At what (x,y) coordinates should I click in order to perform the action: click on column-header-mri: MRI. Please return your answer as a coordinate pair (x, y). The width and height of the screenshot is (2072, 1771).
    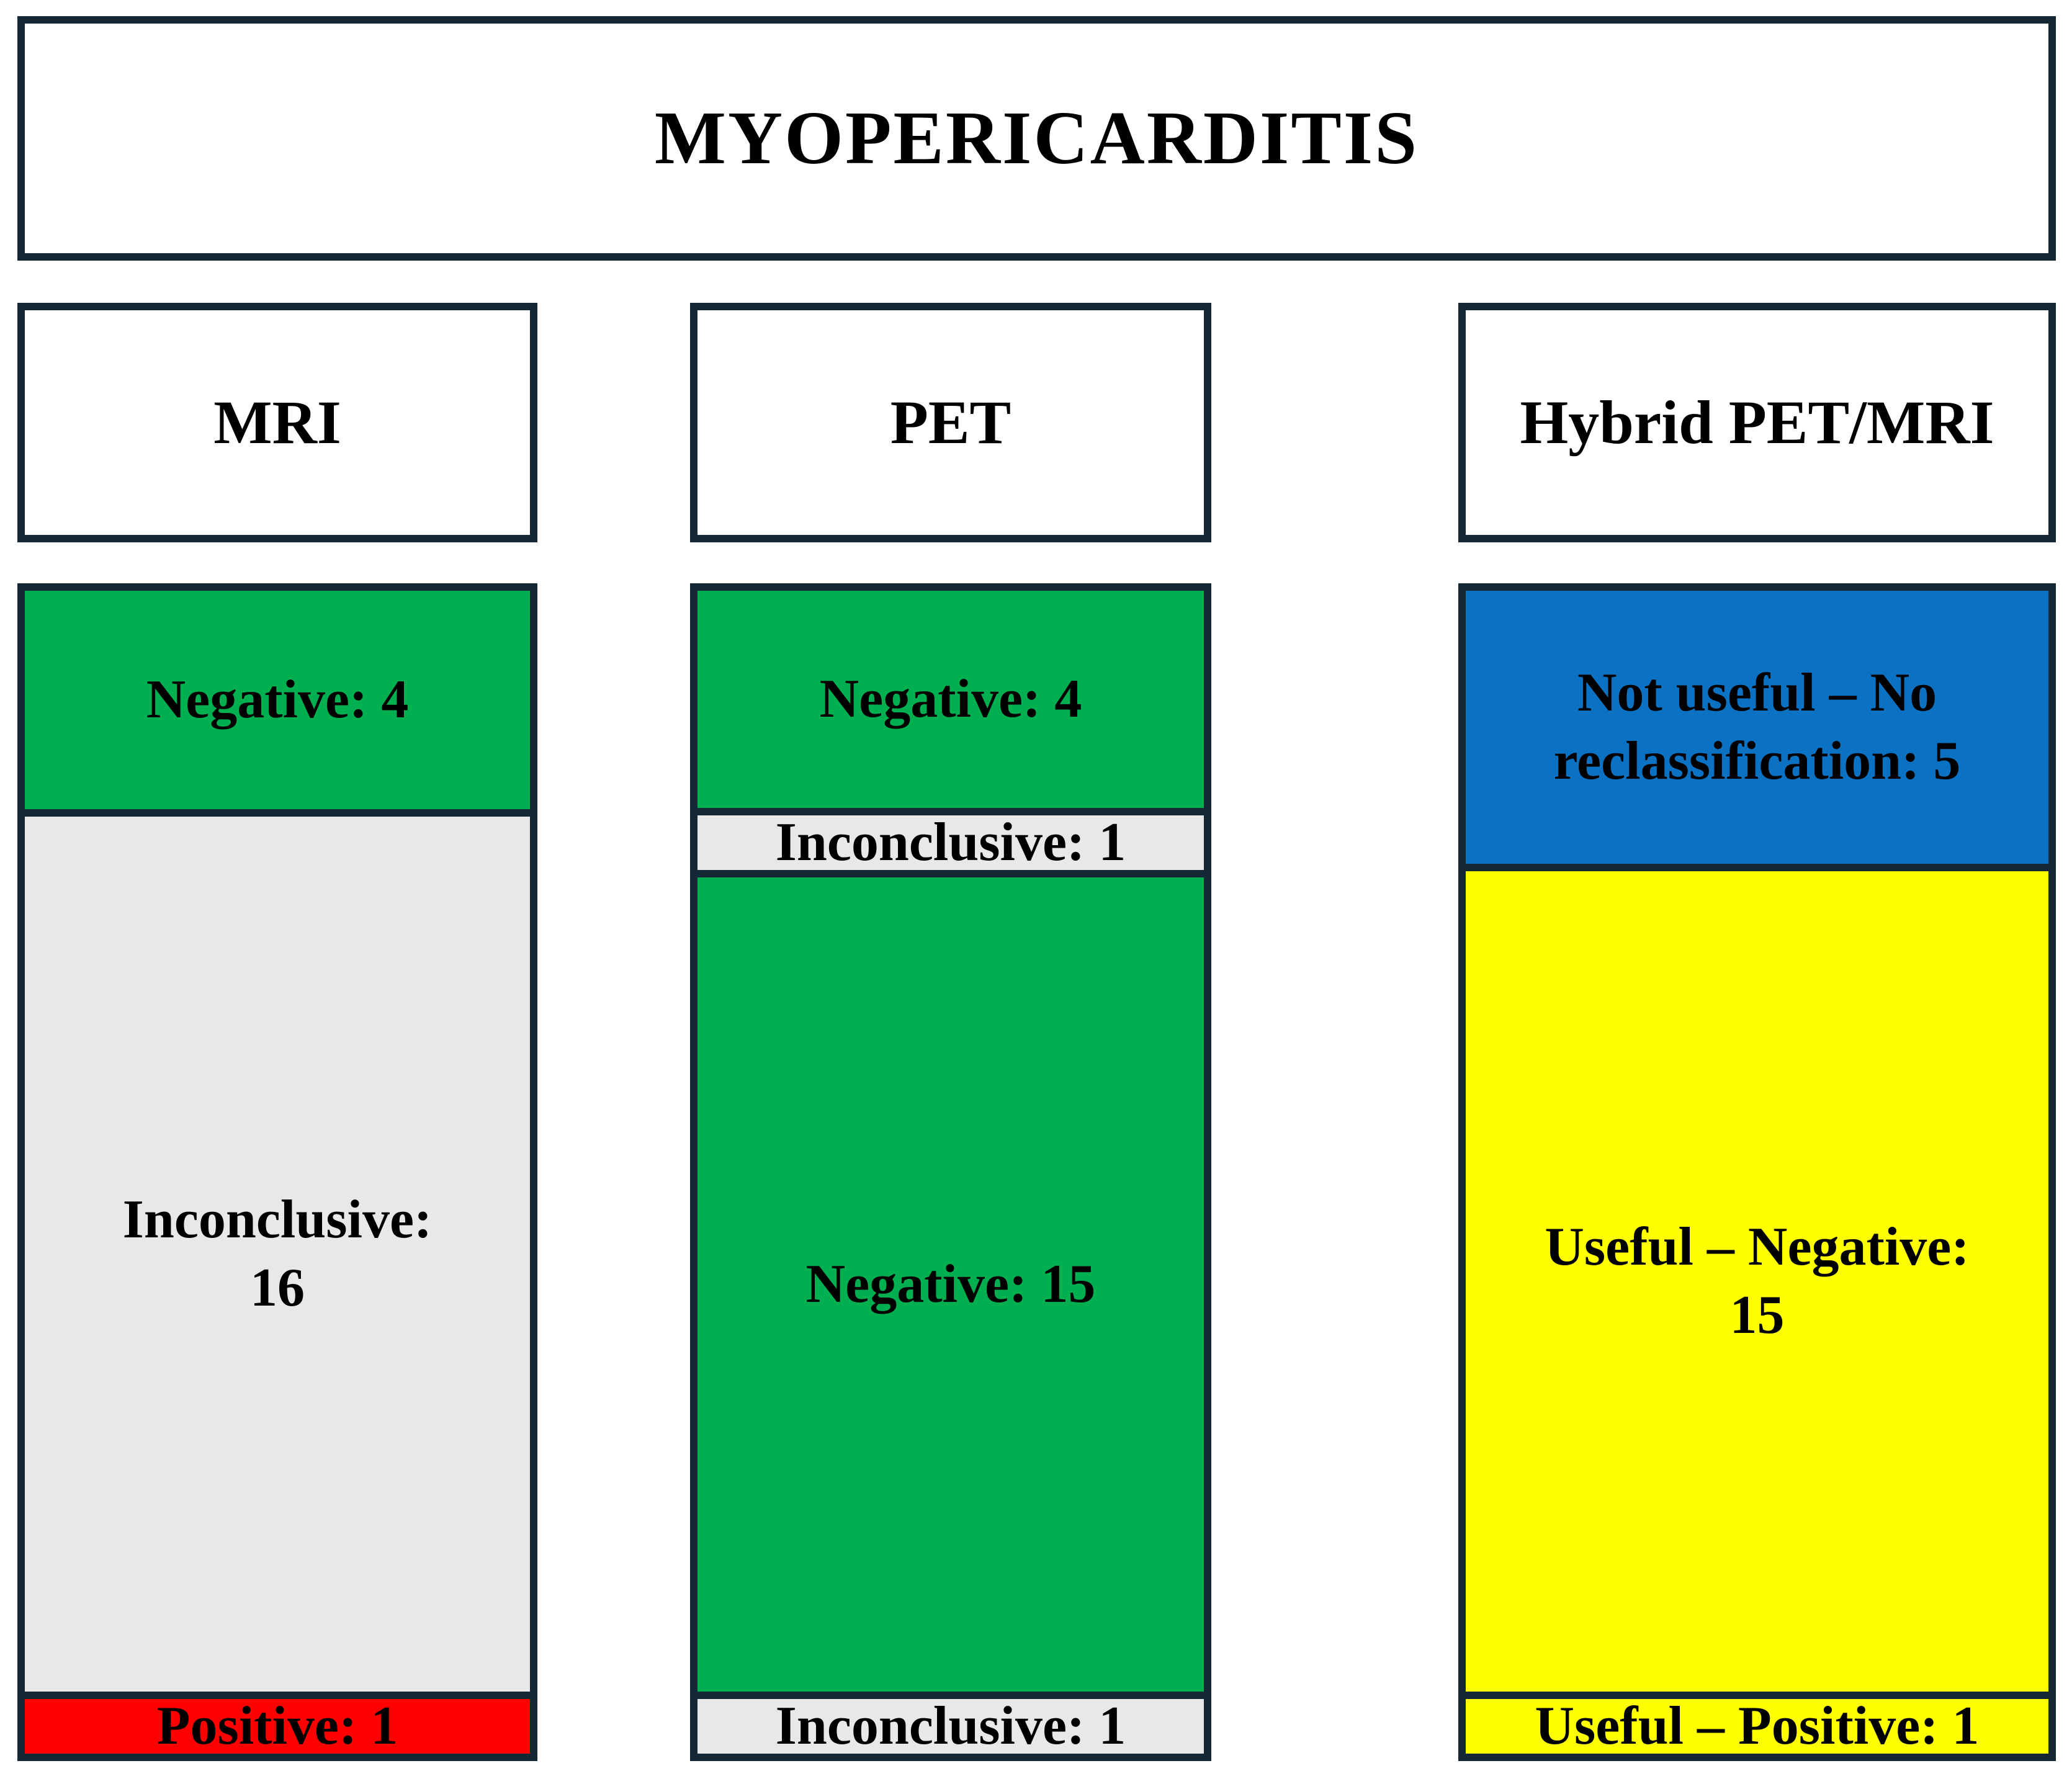
    Looking at the image, I should click on (277, 422).